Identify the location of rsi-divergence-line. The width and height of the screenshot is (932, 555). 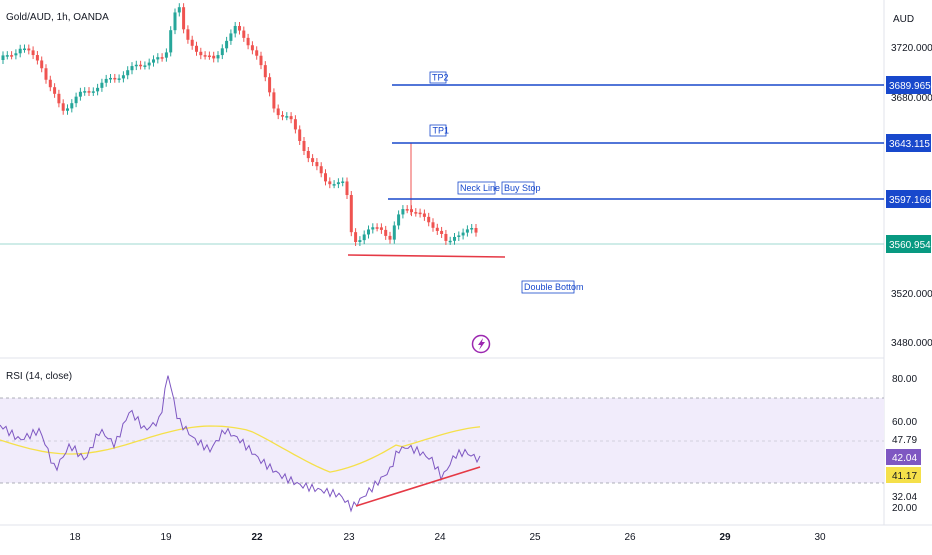
(418, 486).